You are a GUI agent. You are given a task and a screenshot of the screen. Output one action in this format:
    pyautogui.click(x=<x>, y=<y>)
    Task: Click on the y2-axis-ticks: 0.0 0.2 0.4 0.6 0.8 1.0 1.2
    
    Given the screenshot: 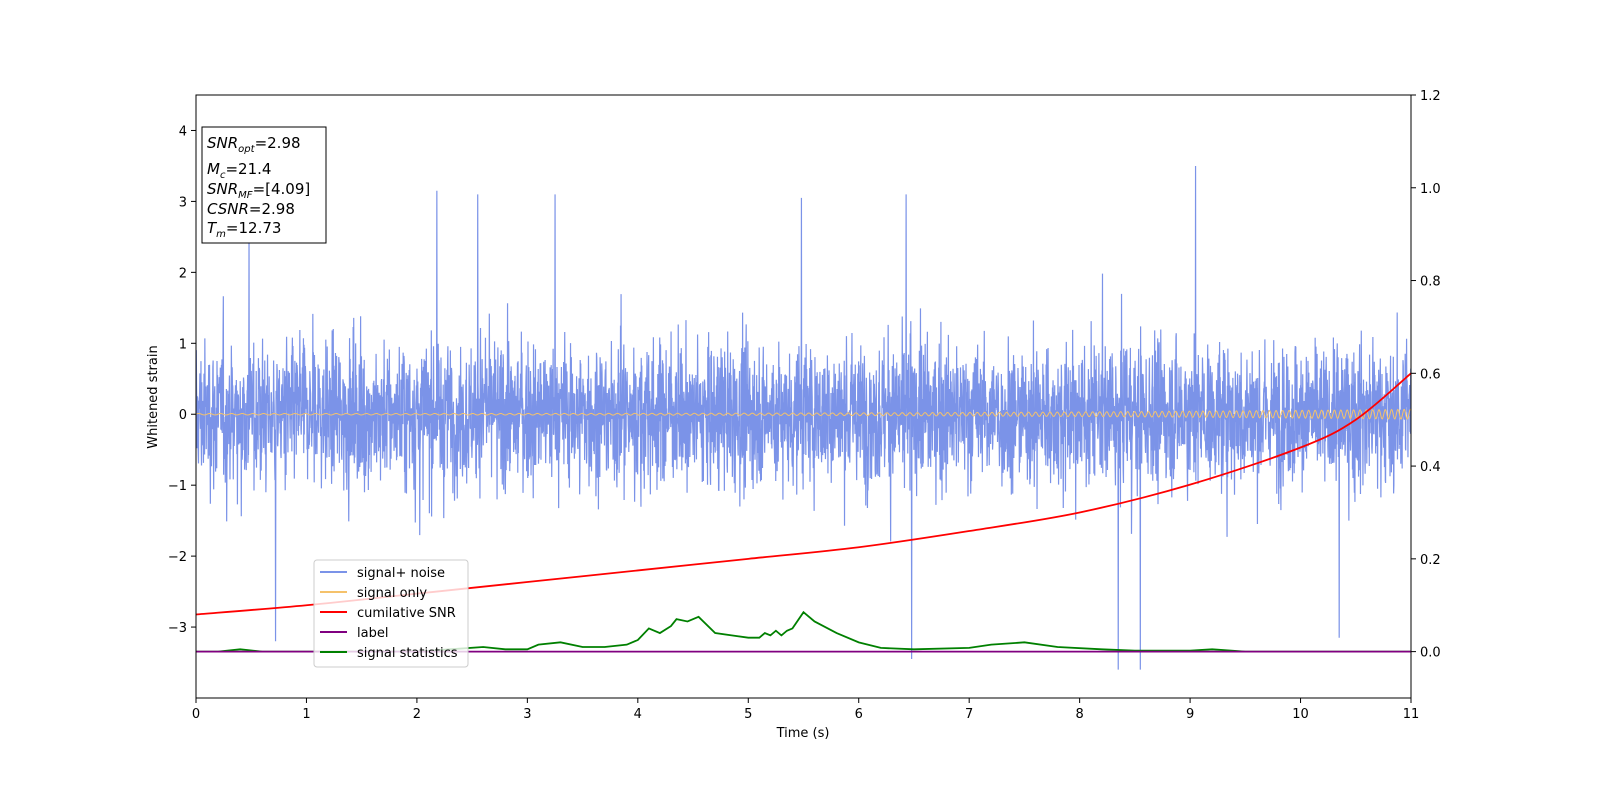 What is the action you would take?
    pyautogui.click(x=1426, y=375)
    